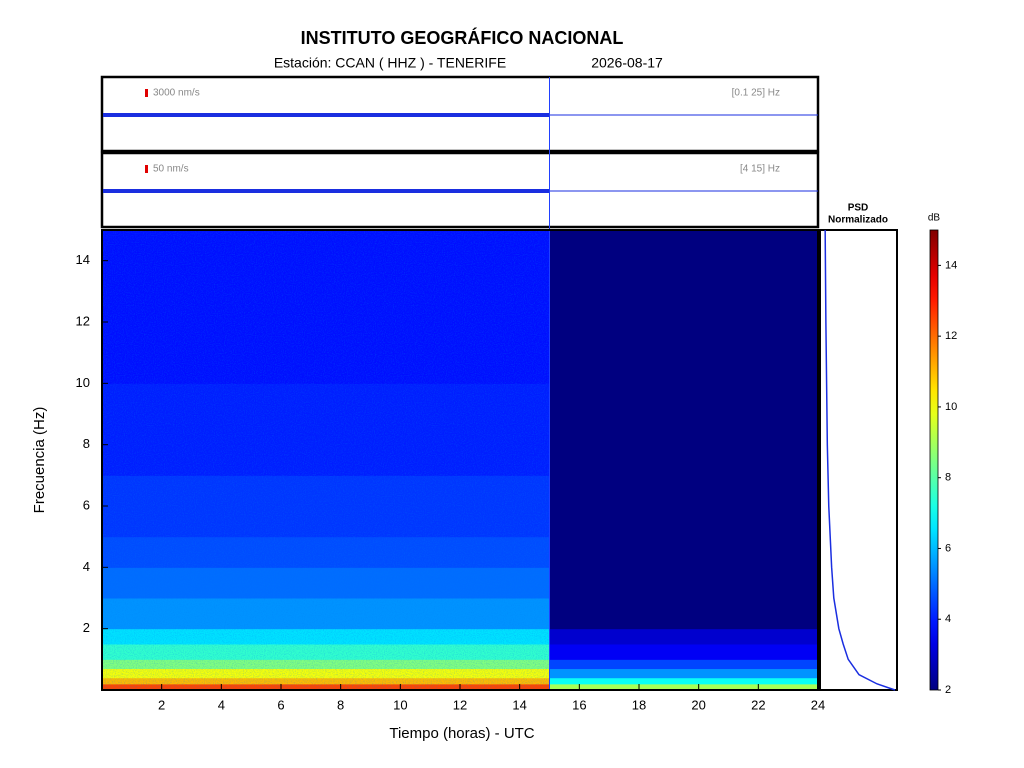  I want to click on colorbar-tick-label: 4, so click(948, 619).